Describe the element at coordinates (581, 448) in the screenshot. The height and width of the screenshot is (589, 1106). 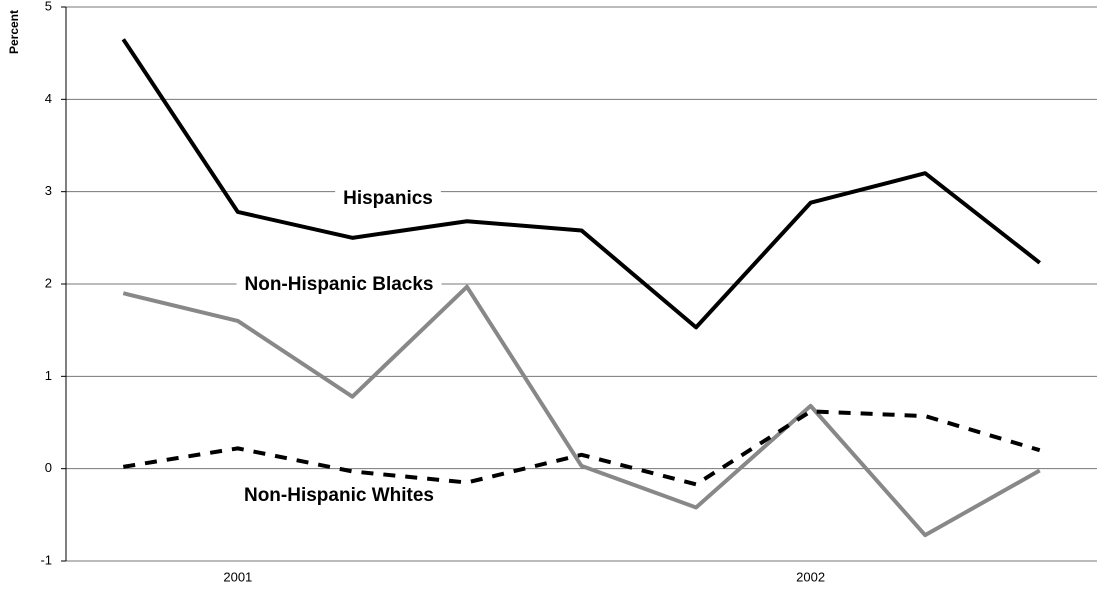
I see `series-line` at that location.